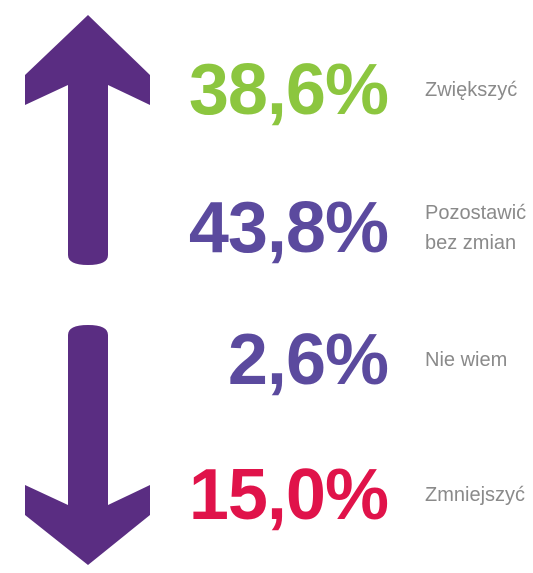 The height and width of the screenshot is (573, 533). Describe the element at coordinates (288, 90) in the screenshot. I see `percentage: 38,6%` at that location.